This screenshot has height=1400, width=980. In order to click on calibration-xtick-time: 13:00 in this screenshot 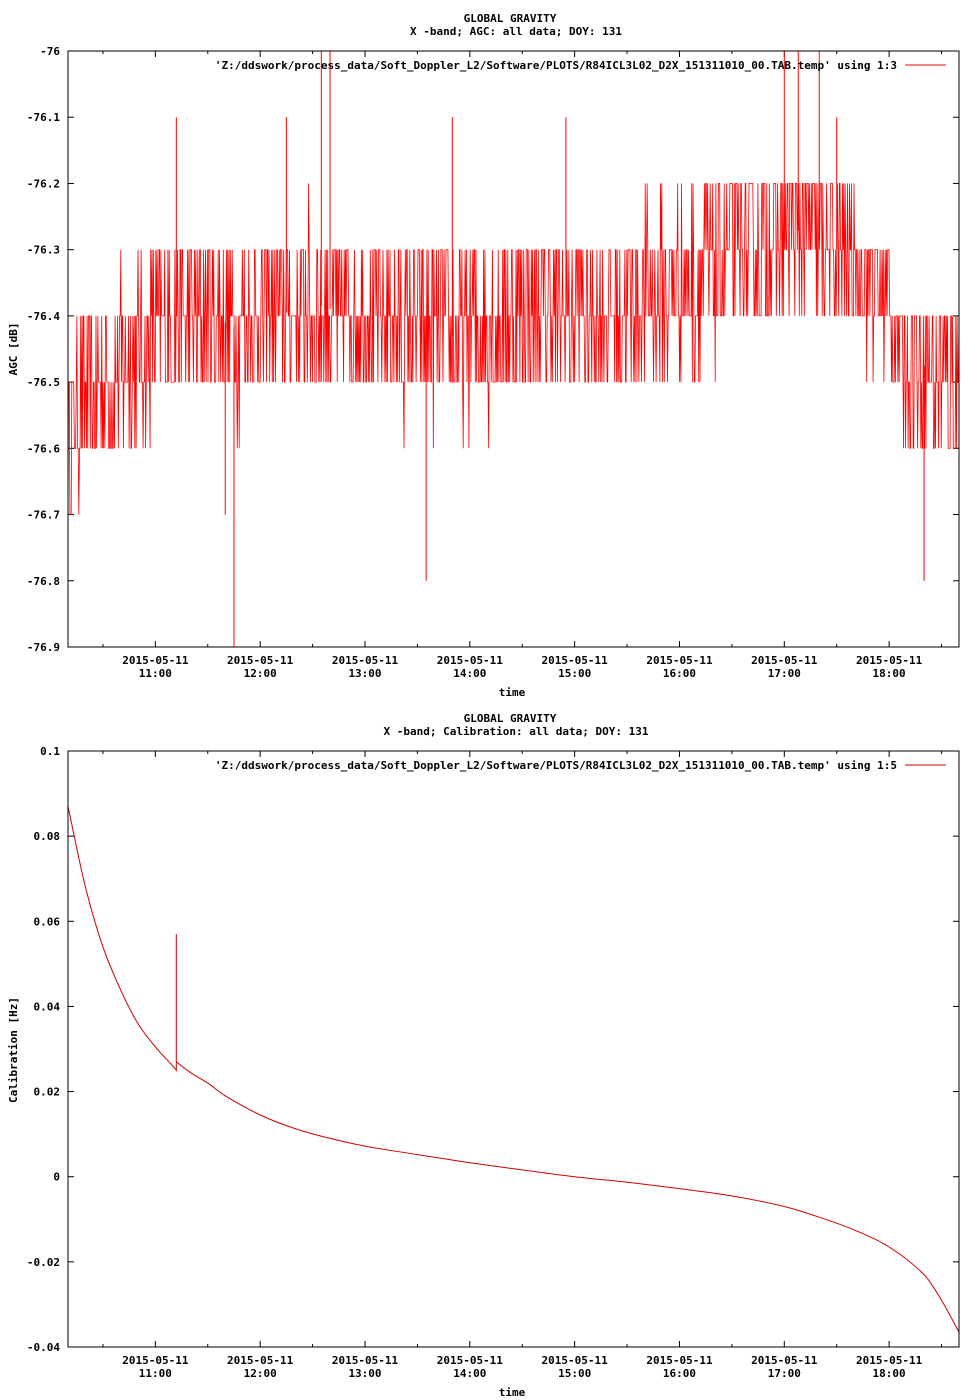, I will do `click(364, 1373)`.